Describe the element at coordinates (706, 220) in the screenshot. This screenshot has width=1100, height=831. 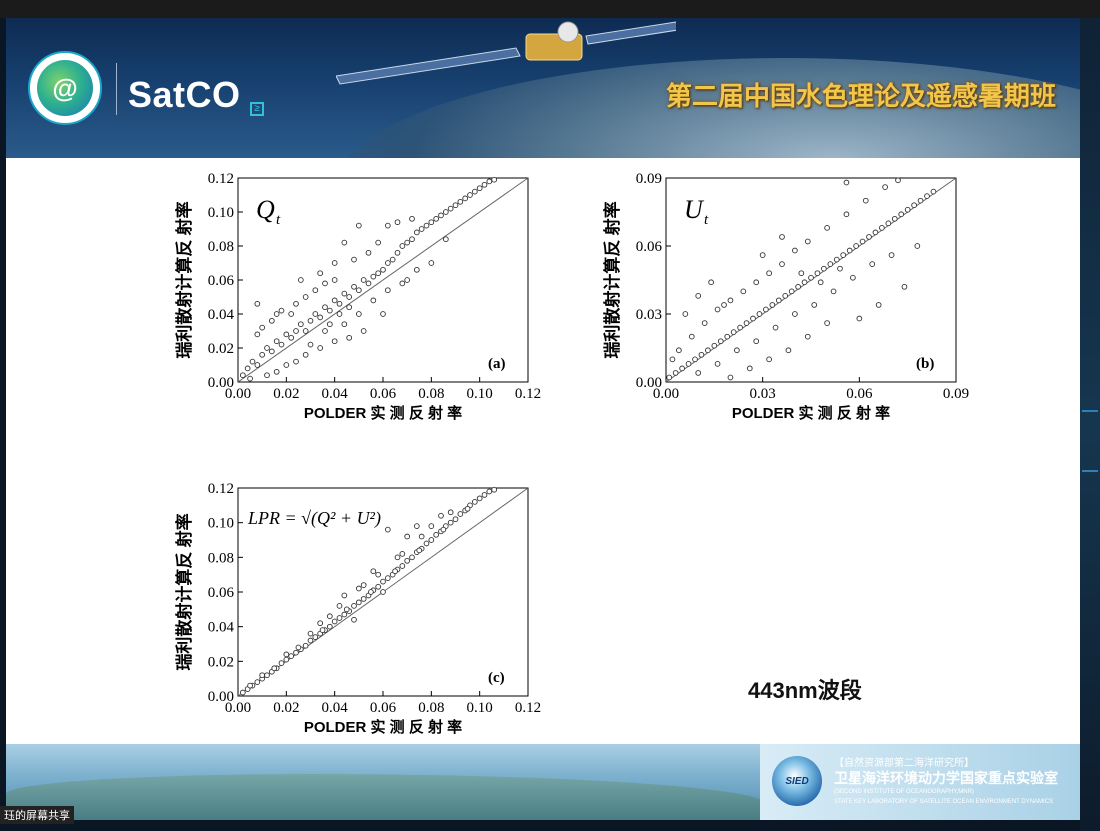
I see `variable-subscript: t` at that location.